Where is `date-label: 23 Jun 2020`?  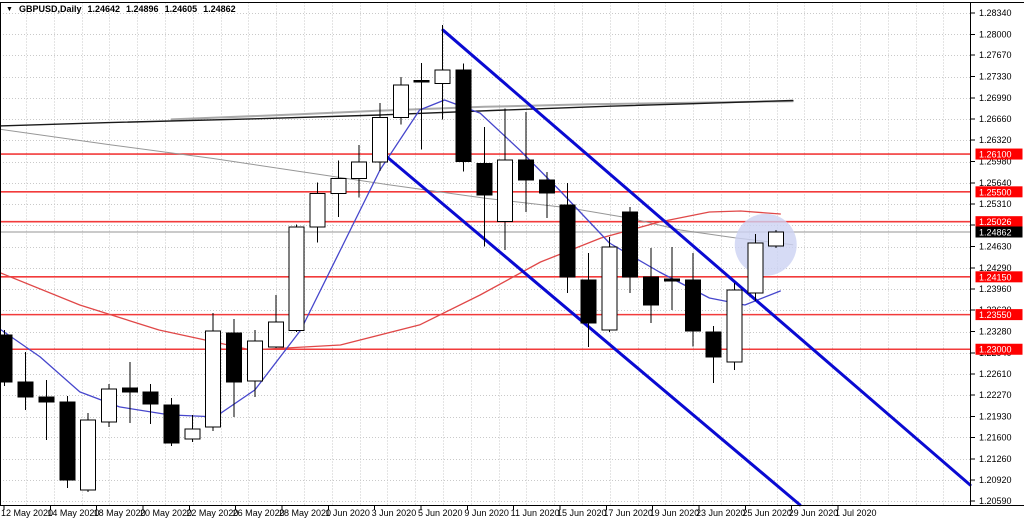
date-label: 23 Jun 2020 is located at coordinates (721, 513).